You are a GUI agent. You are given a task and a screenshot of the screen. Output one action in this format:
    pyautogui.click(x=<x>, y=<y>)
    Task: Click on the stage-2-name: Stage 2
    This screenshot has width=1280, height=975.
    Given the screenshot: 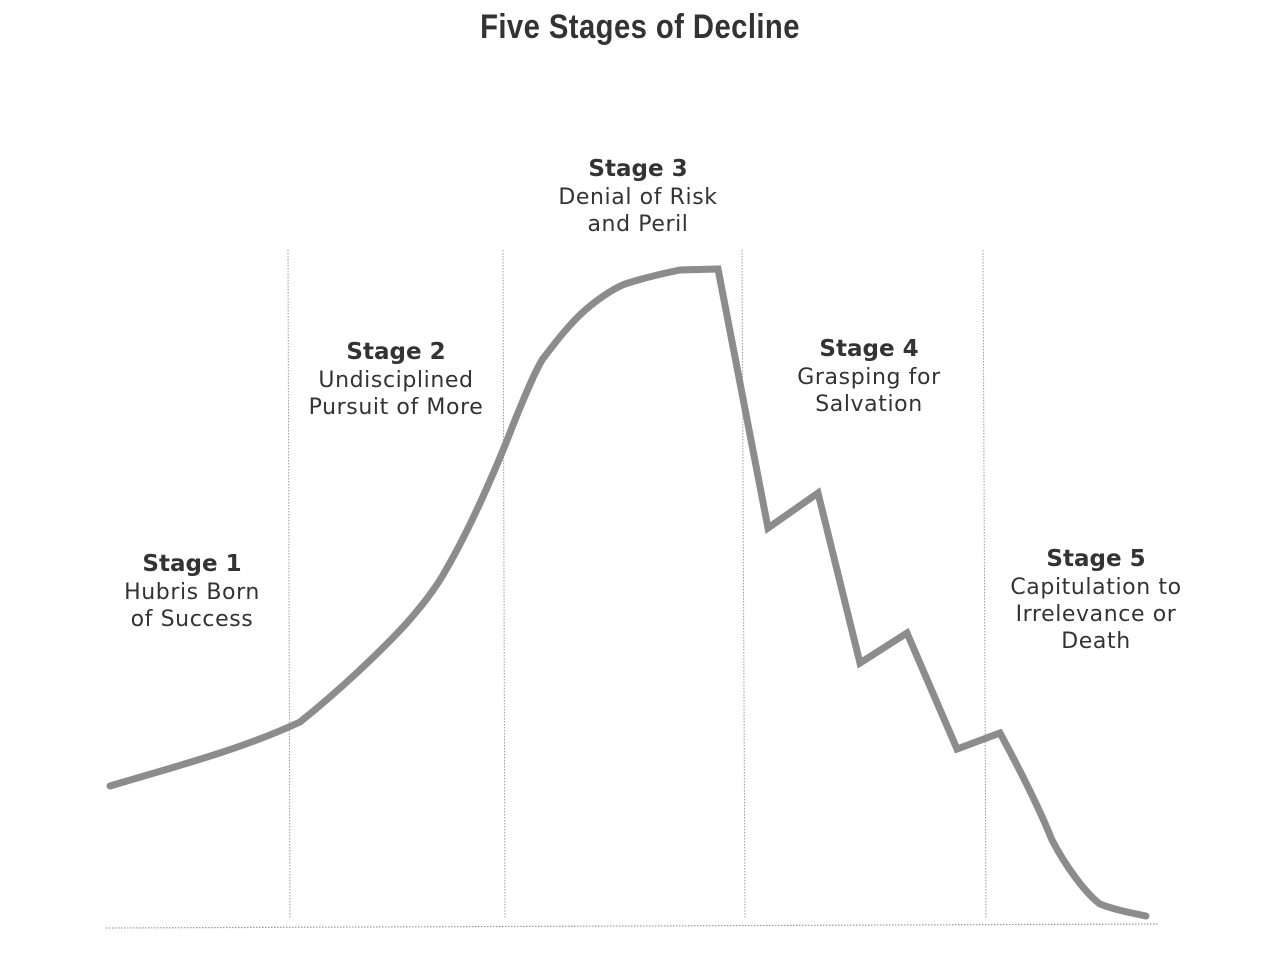 What is the action you would take?
    pyautogui.click(x=396, y=352)
    